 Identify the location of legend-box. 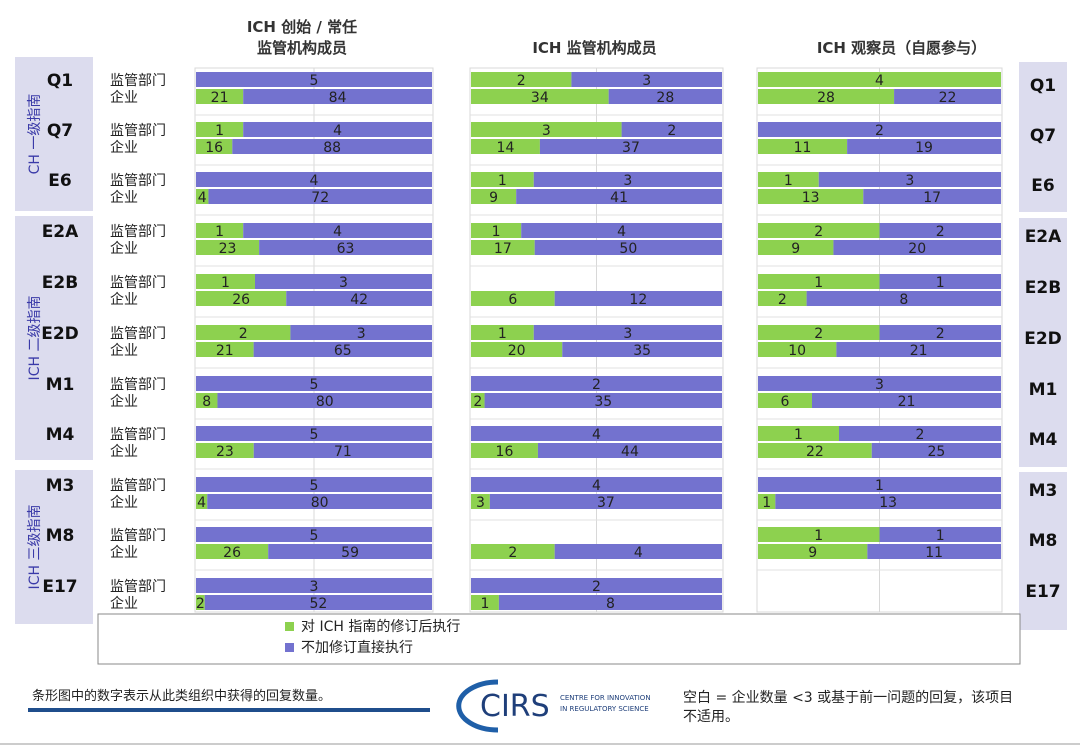
(559, 639).